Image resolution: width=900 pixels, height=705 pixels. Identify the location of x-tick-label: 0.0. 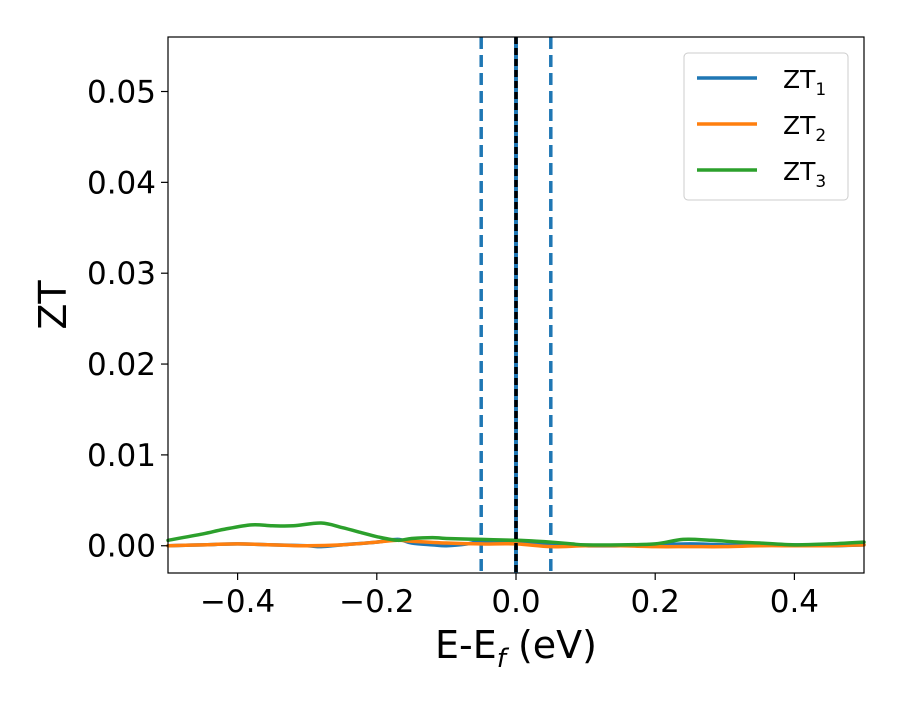
(515, 602).